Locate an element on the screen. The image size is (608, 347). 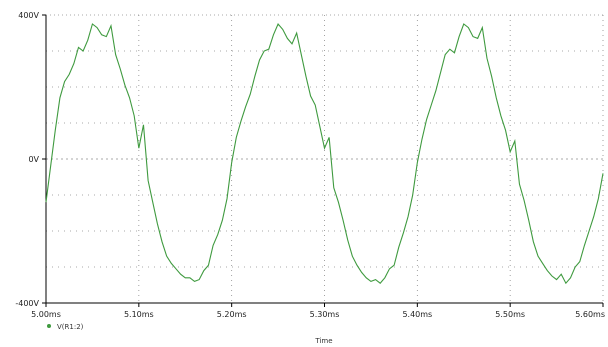
x-tick-label-5-30ms: 5.30ms is located at coordinates (325, 314).